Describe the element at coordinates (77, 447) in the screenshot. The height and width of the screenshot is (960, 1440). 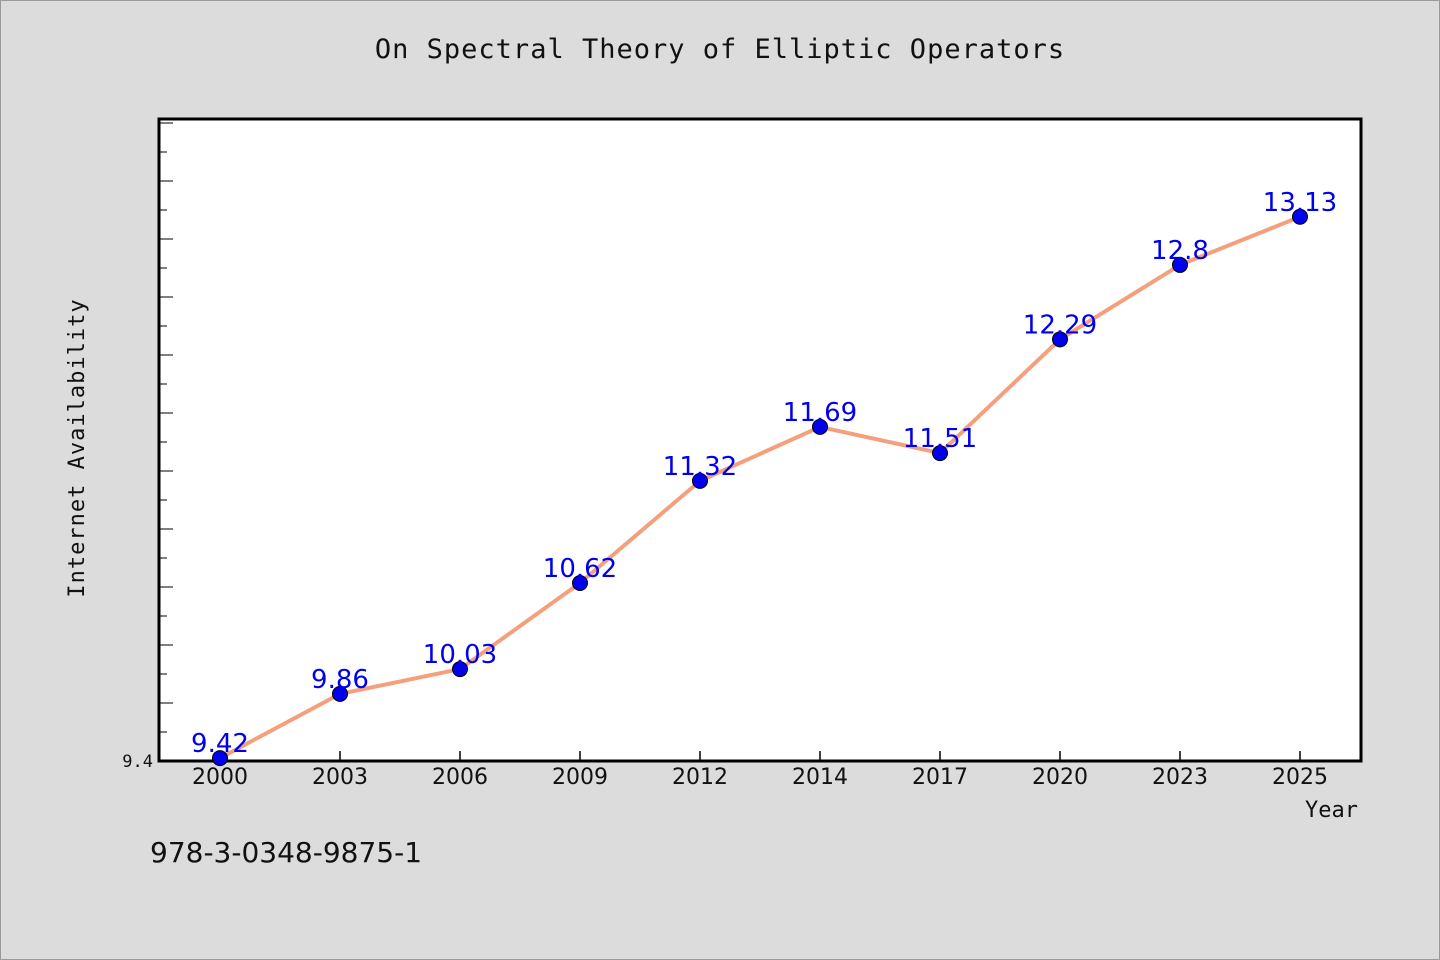
I see `y-axis-label: Internet Availability` at that location.